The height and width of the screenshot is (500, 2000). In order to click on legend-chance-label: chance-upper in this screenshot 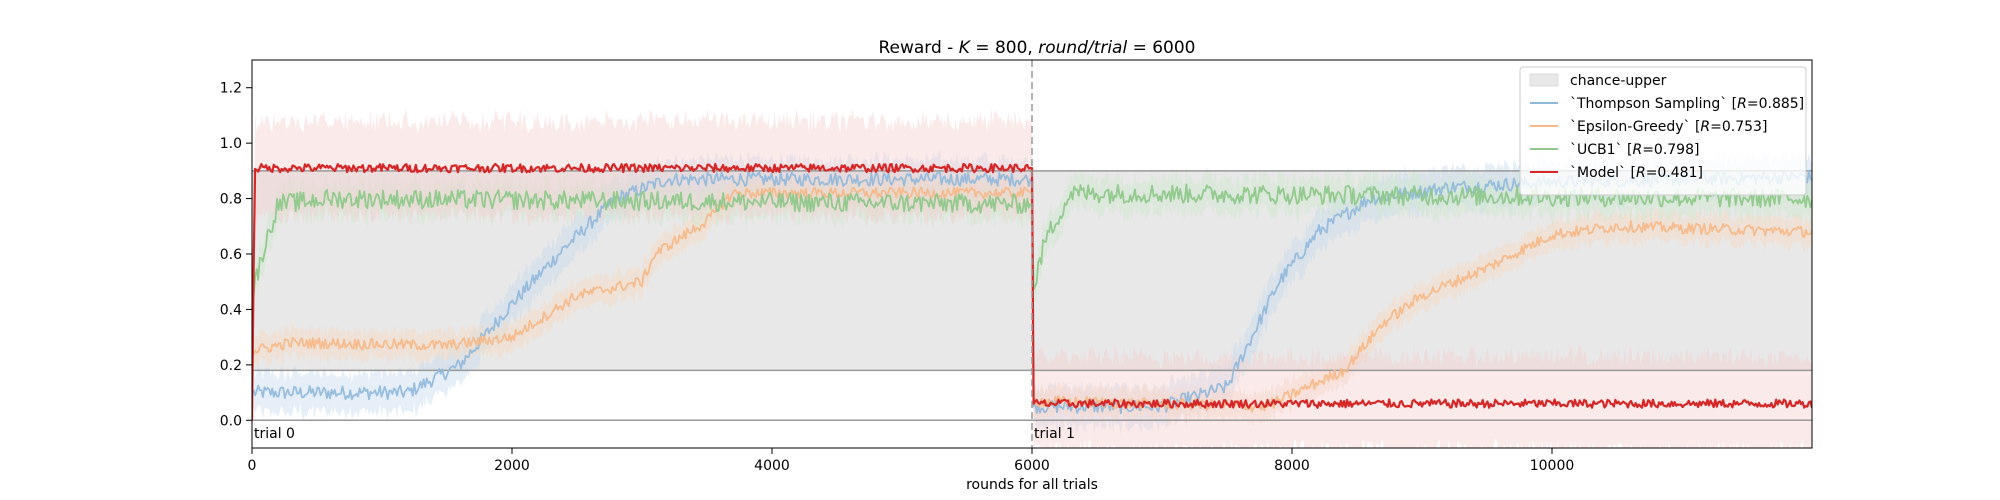, I will do `click(1618, 81)`.